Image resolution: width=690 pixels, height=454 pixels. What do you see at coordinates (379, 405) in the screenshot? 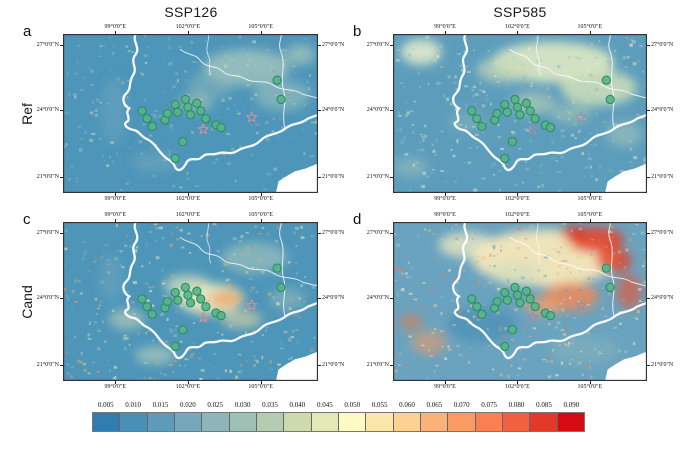
I see `colorbar-value: 0.055` at bounding box center [379, 405].